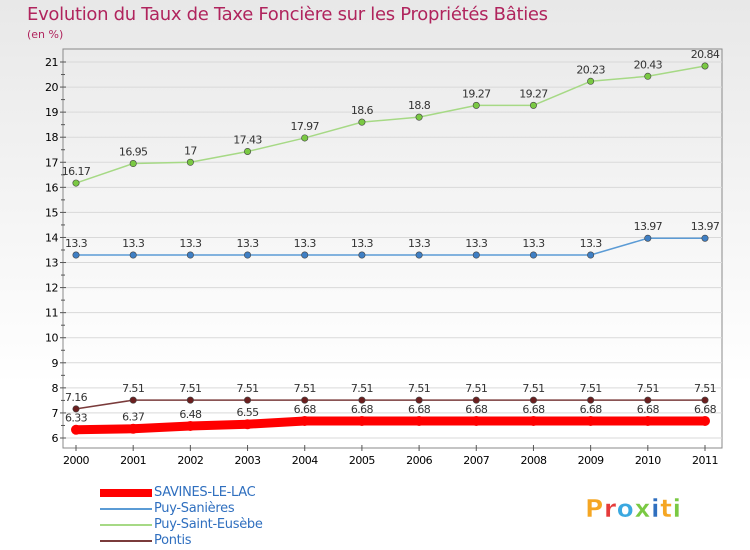  What do you see at coordinates (642, 508) in the screenshot?
I see `logo-letter: x` at bounding box center [642, 508].